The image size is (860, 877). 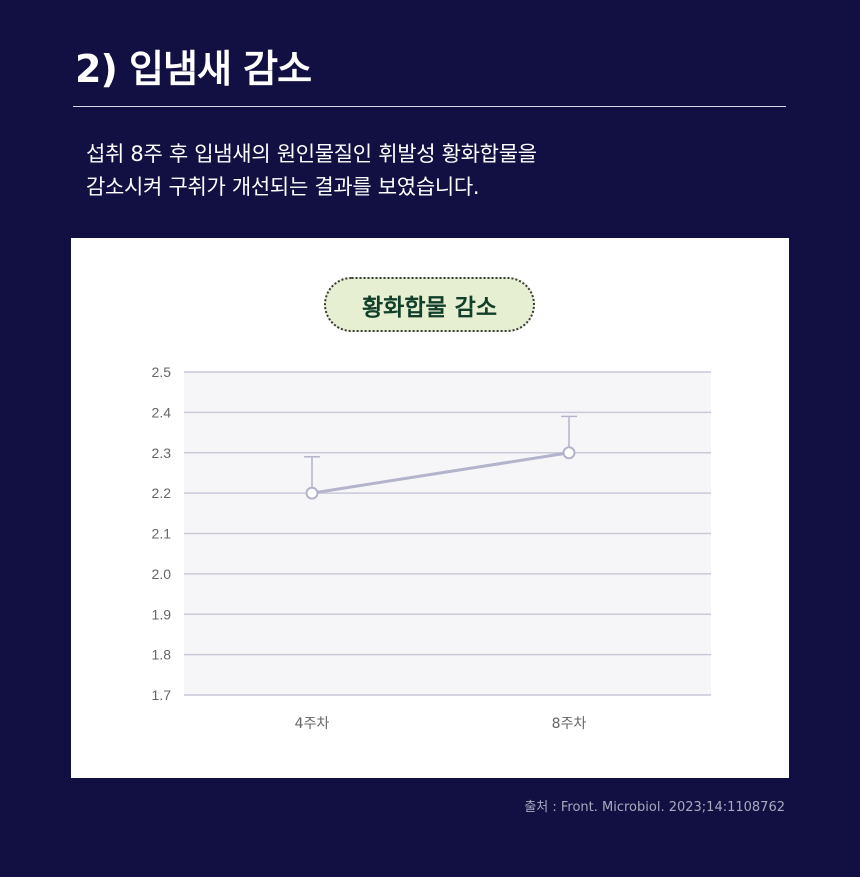 What do you see at coordinates (162, 372) in the screenshot?
I see `y-tick-label: 2.5` at bounding box center [162, 372].